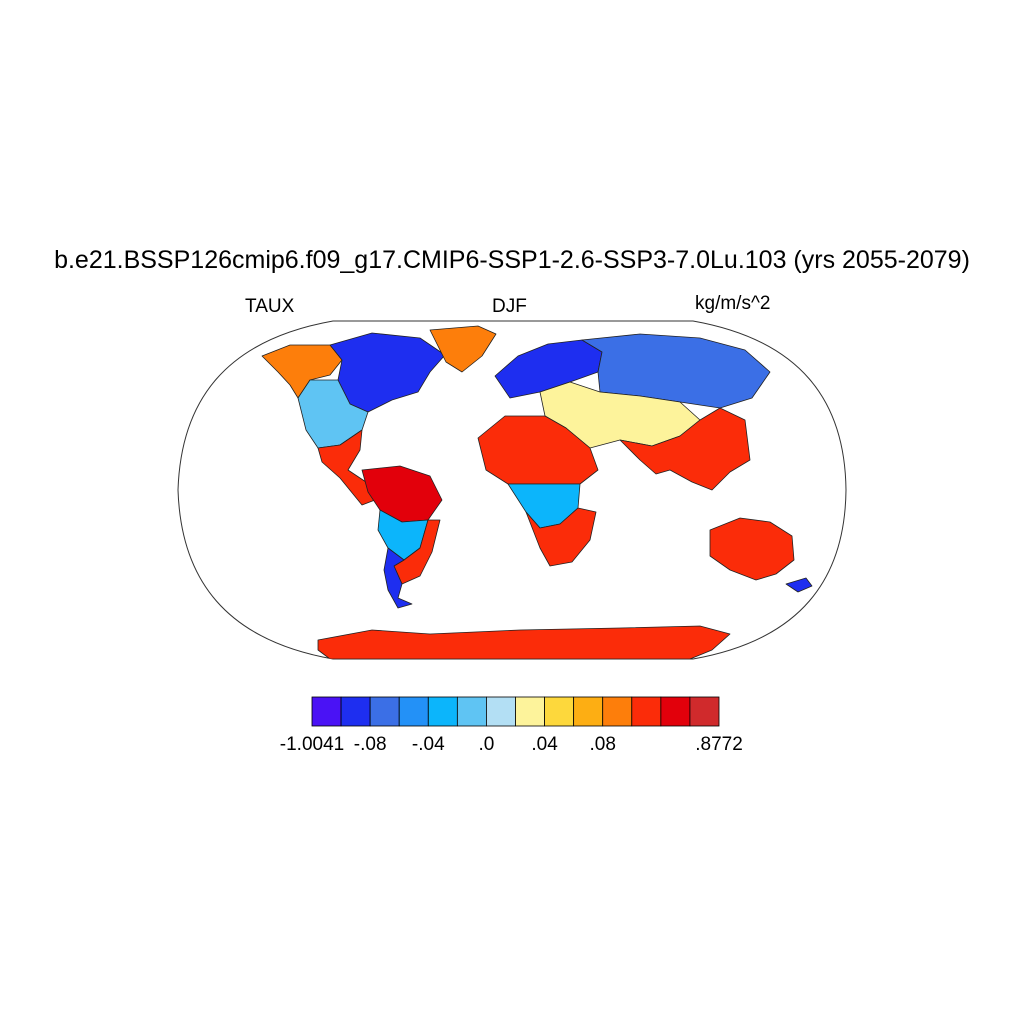 The height and width of the screenshot is (1024, 1024). Describe the element at coordinates (302, 371) in the screenshot. I see `region-alaska-nw-canada` at that location.